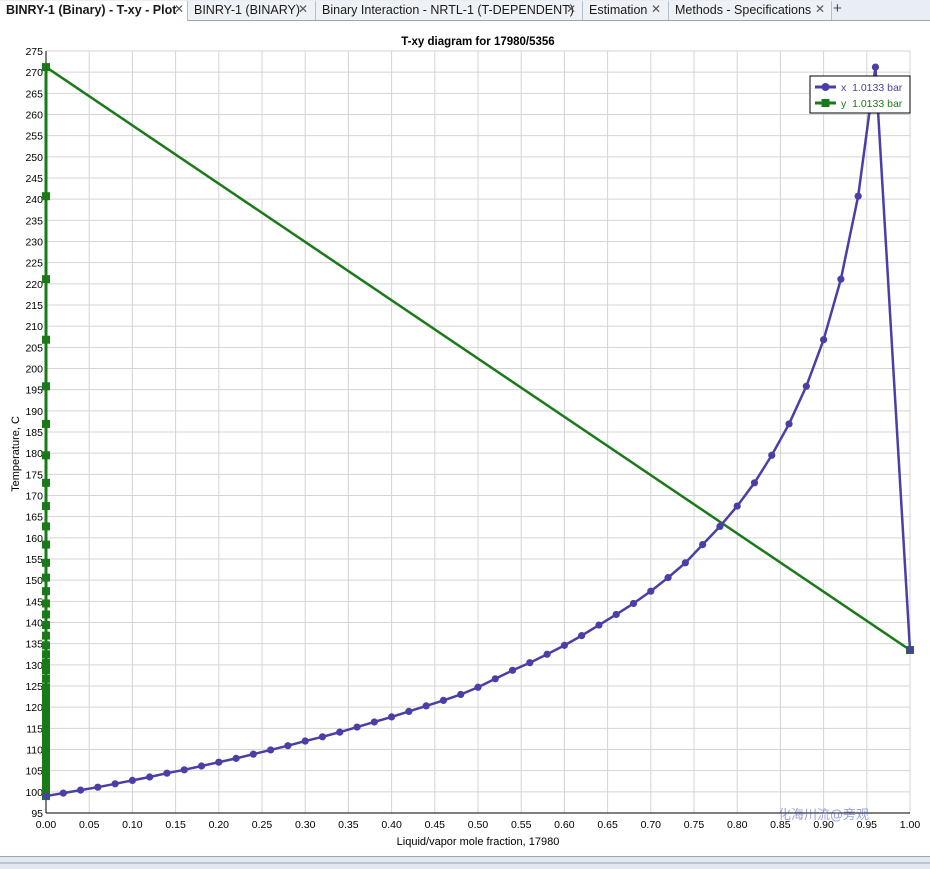  Describe the element at coordinates (89, 825) in the screenshot. I see `x-tick-label: 0.05` at that location.